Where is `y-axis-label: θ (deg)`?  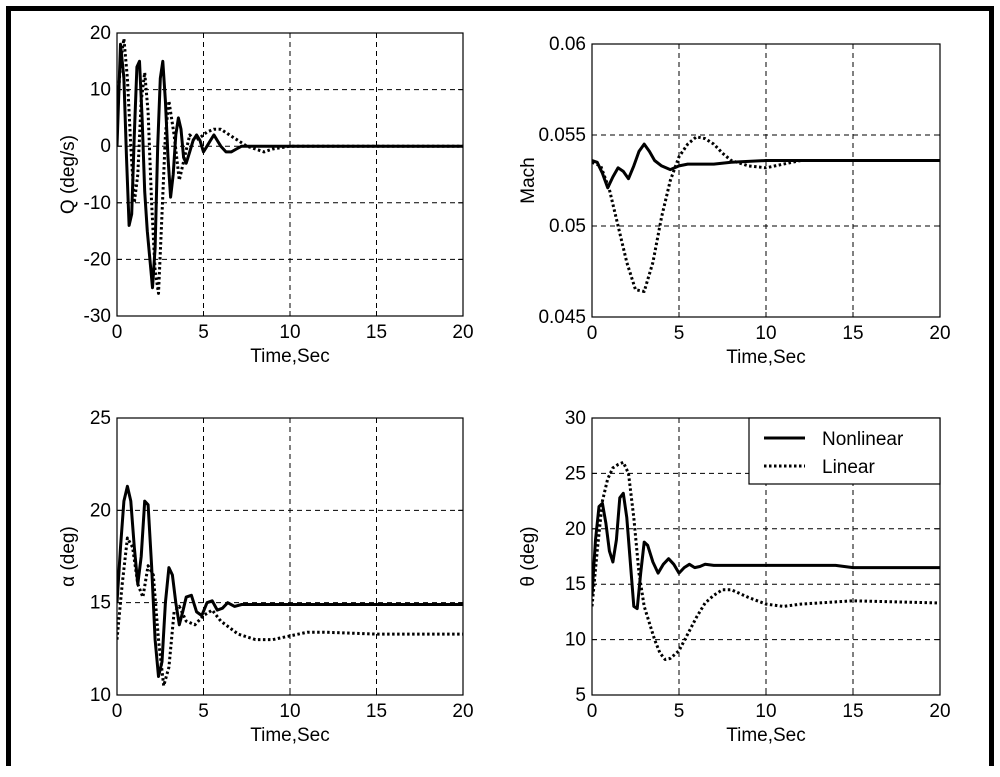
y-axis-label: θ (deg) is located at coordinates (528, 556).